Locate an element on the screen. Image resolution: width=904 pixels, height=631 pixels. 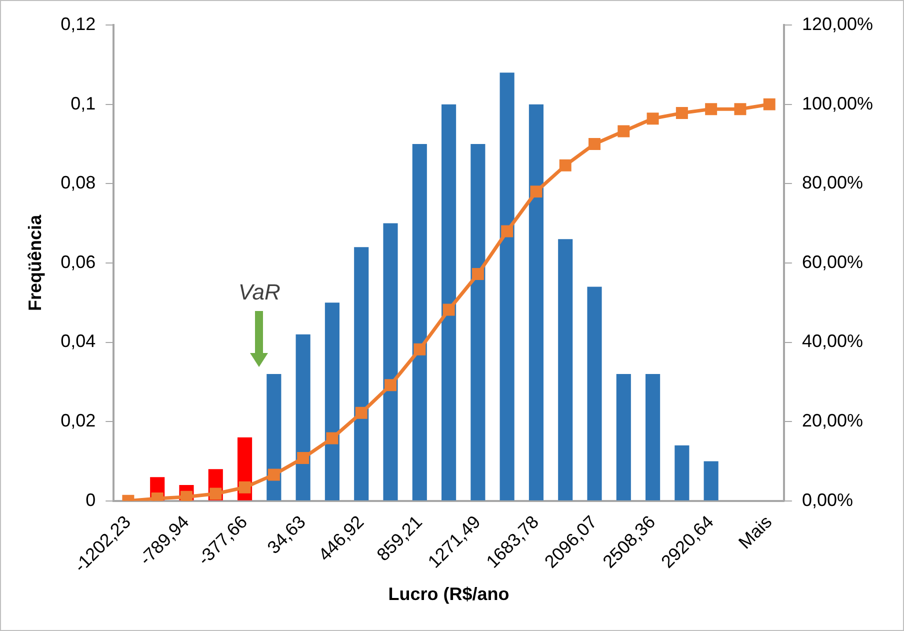
y-tick-label: 0,08 is located at coordinates (78, 182).